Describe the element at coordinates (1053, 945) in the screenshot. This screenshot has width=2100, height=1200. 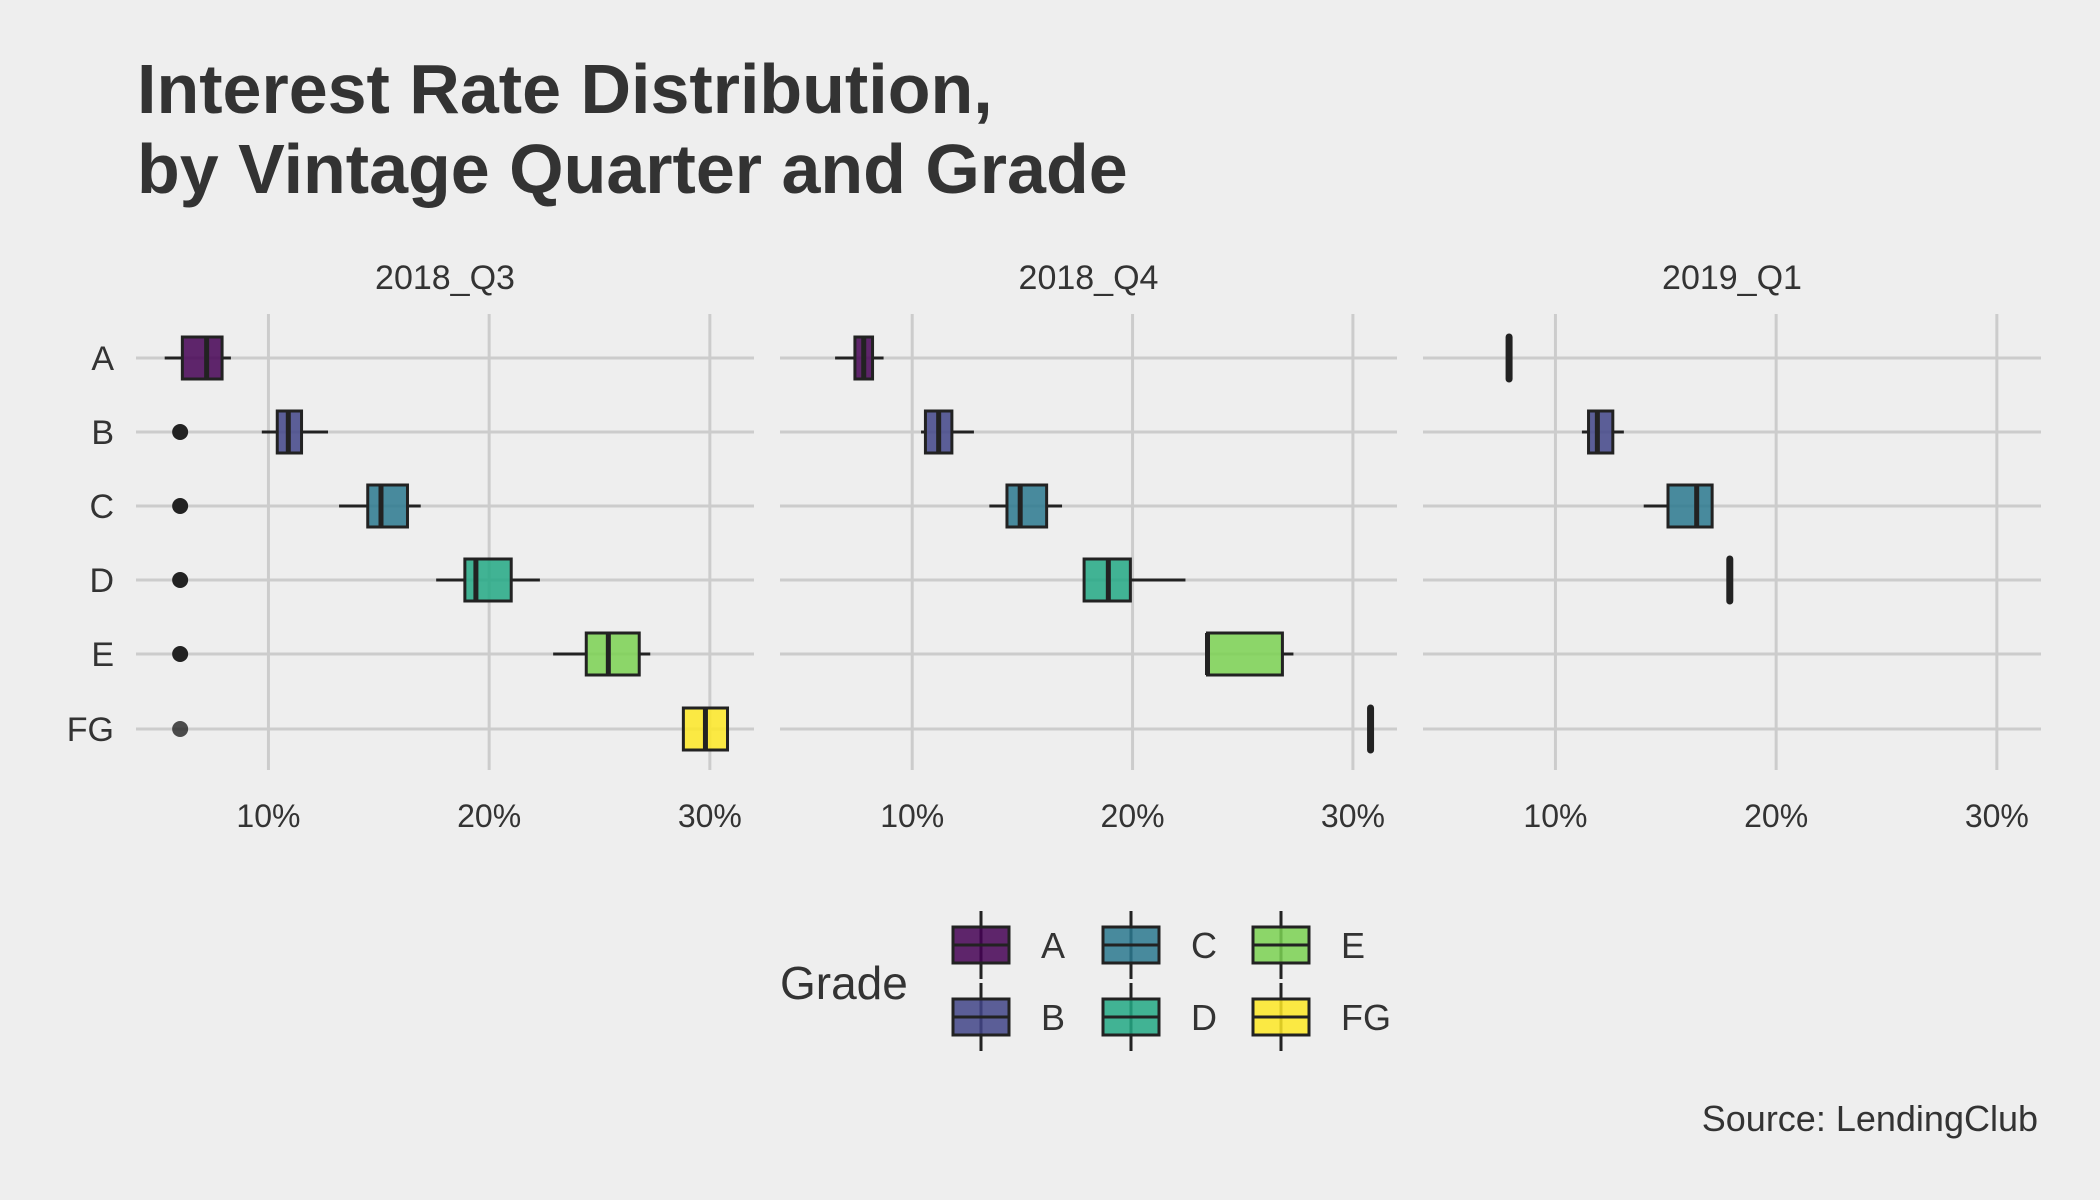
I see `legend-label: A` at that location.